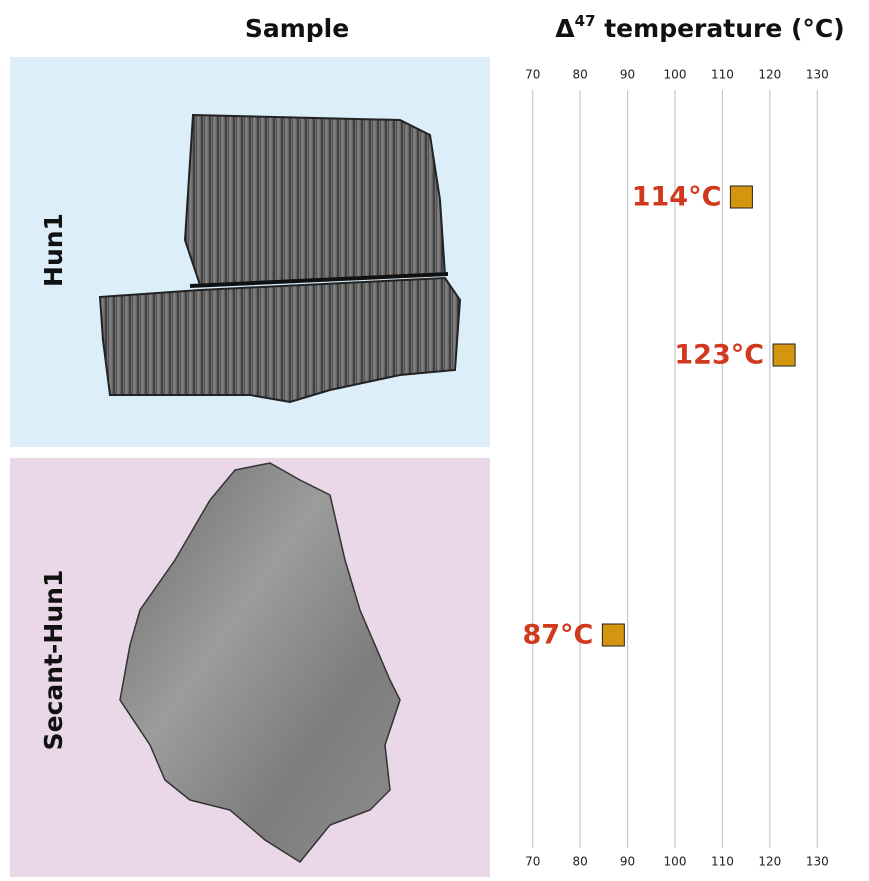 The image size is (869, 881). Describe the element at coordinates (53, 660) in the screenshot. I see `panel-label: Secant-Hun1` at that location.